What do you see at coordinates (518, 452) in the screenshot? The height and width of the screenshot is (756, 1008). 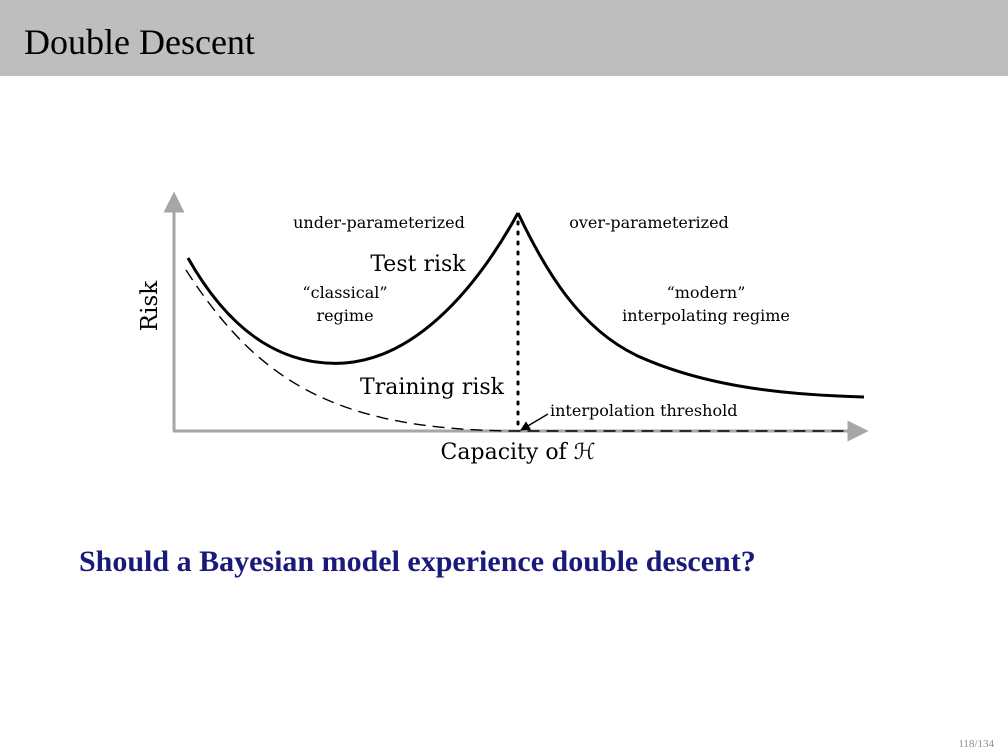 I see `x-axis-label: Capacity of ℋ` at bounding box center [518, 452].